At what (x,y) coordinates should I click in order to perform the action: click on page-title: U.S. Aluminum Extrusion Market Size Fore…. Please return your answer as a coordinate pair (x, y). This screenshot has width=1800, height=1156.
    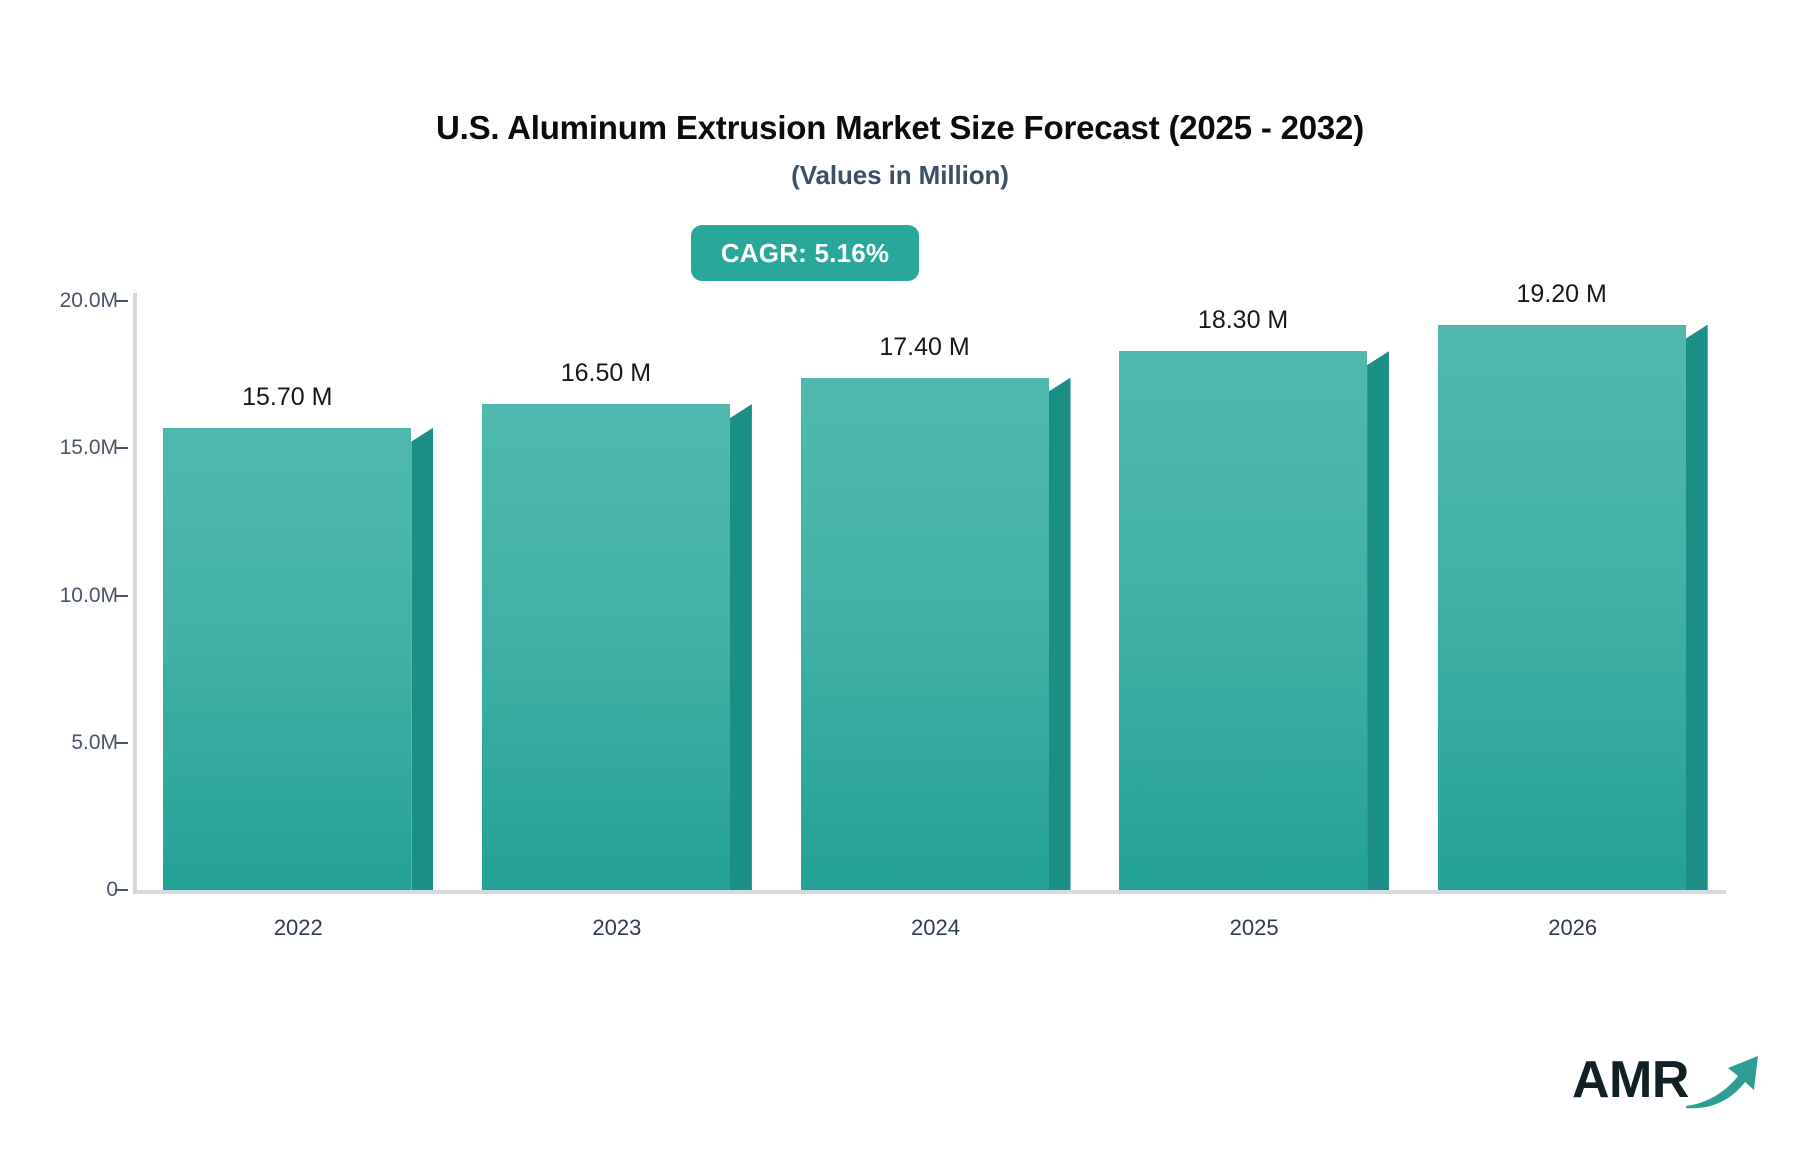
    Looking at the image, I should click on (900, 127).